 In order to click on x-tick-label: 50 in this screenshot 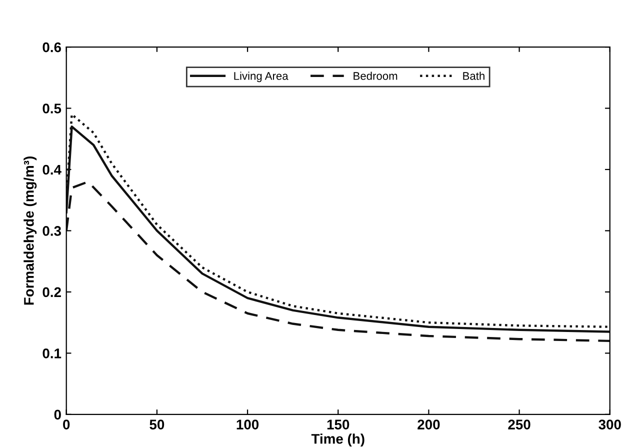, I will do `click(157, 425)`.